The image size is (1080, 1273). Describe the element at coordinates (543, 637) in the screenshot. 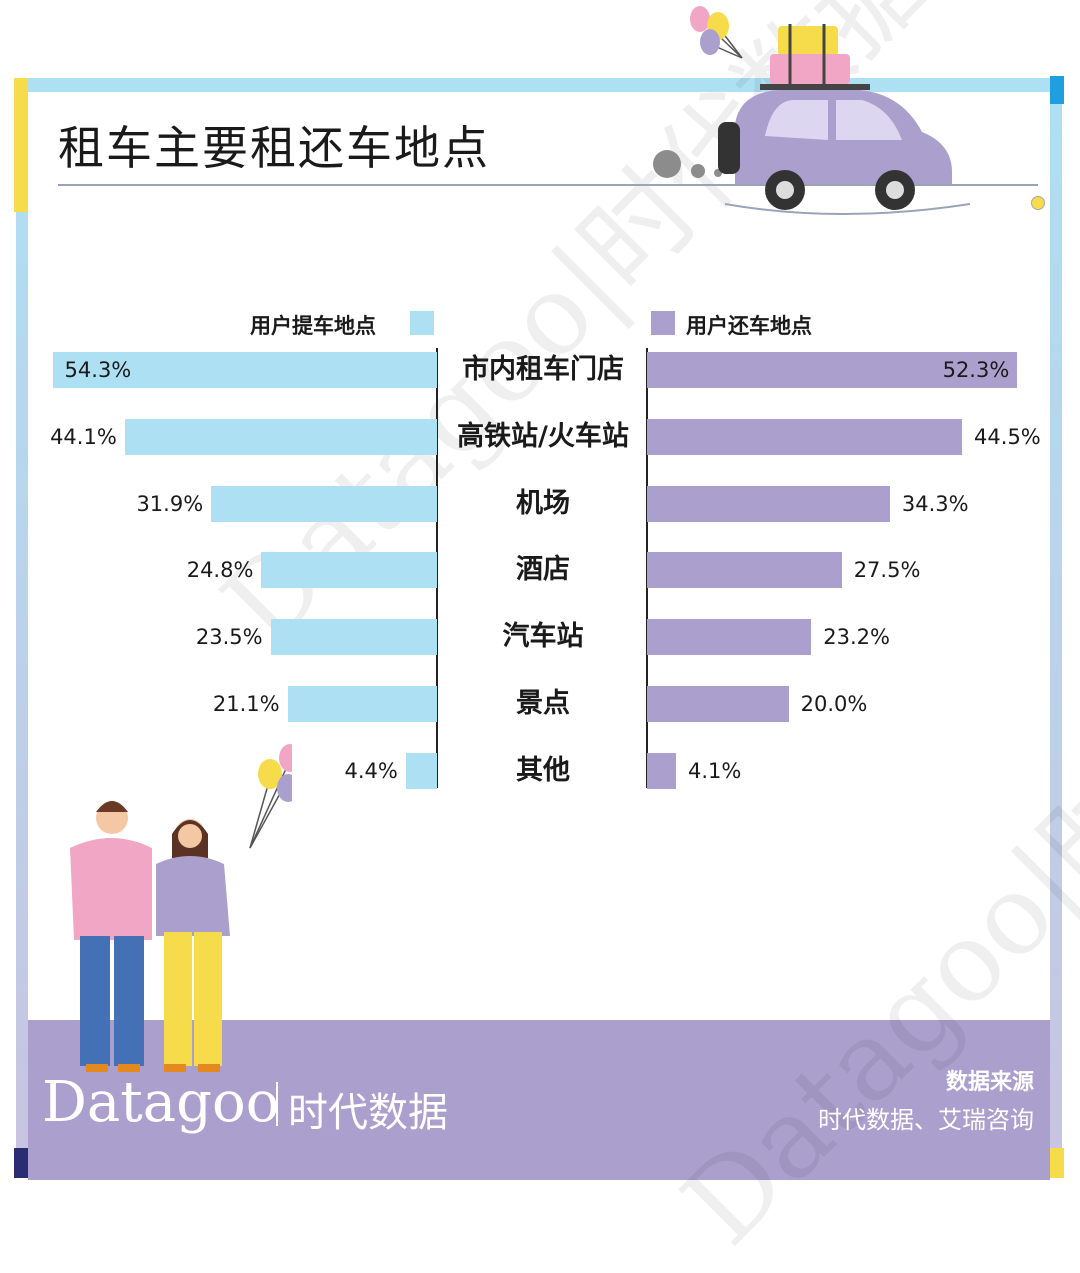

I see `category-label: 汽车站` at that location.